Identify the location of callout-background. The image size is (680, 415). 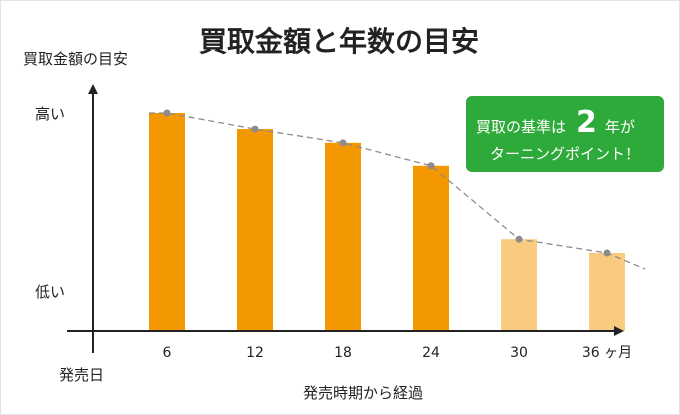
(565, 134).